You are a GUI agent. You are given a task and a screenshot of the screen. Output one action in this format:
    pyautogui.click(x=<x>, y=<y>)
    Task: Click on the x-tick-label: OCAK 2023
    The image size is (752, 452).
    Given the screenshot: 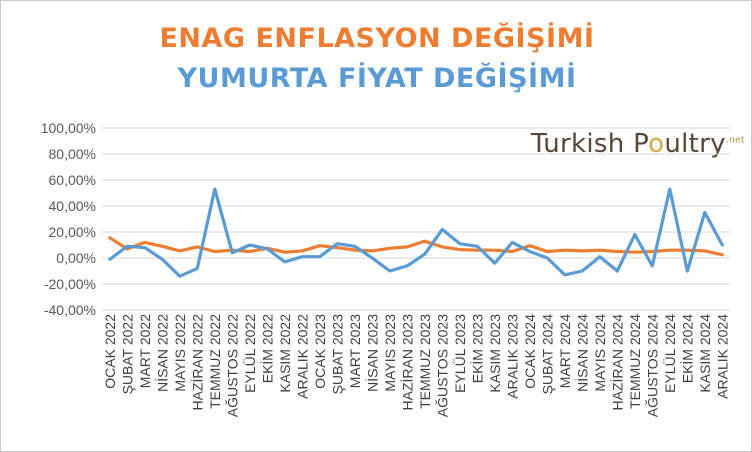 What is the action you would take?
    pyautogui.click(x=320, y=351)
    